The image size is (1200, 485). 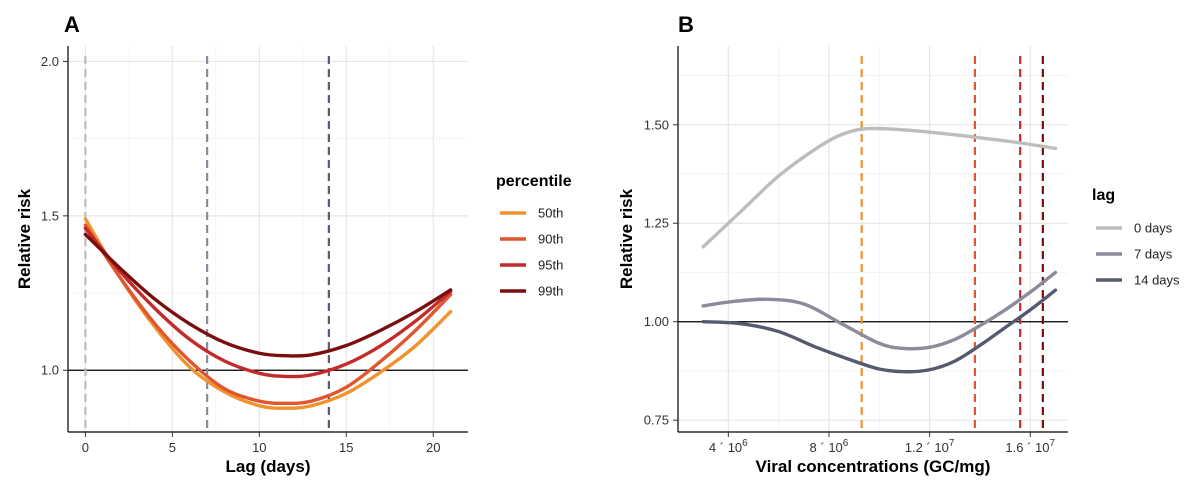 What do you see at coordinates (550, 265) in the screenshot?
I see `legend-label: 95th` at bounding box center [550, 265].